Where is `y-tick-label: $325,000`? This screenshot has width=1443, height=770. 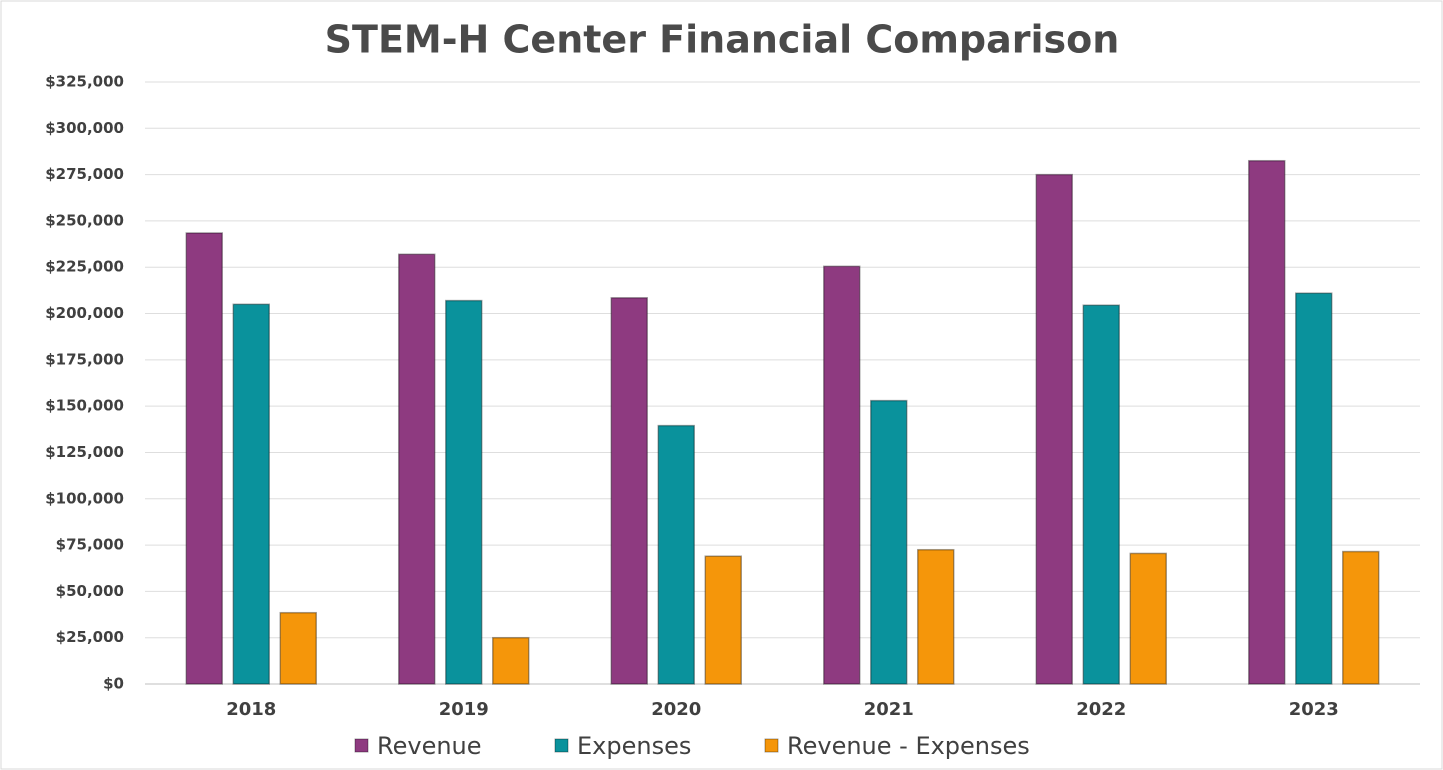
y-tick-label: $325,000 is located at coordinates (84, 82).